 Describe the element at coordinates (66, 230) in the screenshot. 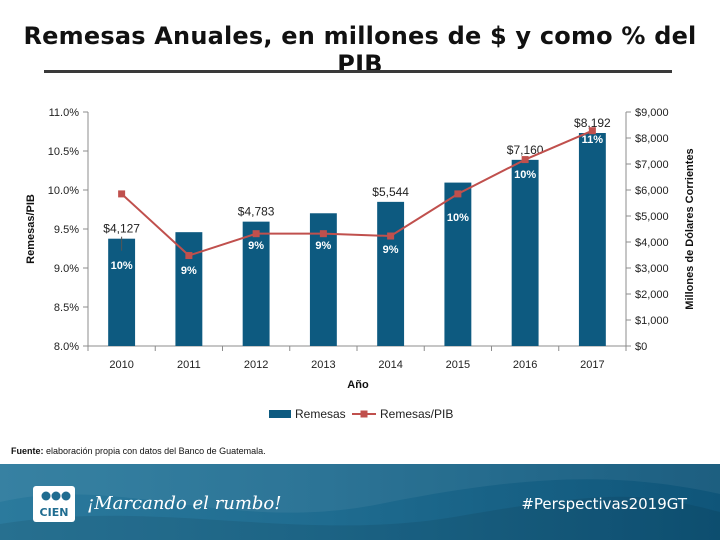

I see `left-tick-label: 9.5%` at that location.